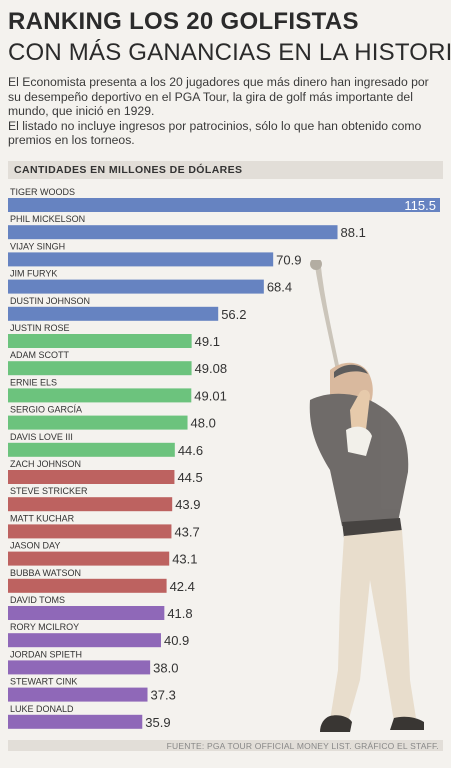 The height and width of the screenshot is (768, 451). I want to click on category-label: STEVE STRICKER, so click(49, 491).